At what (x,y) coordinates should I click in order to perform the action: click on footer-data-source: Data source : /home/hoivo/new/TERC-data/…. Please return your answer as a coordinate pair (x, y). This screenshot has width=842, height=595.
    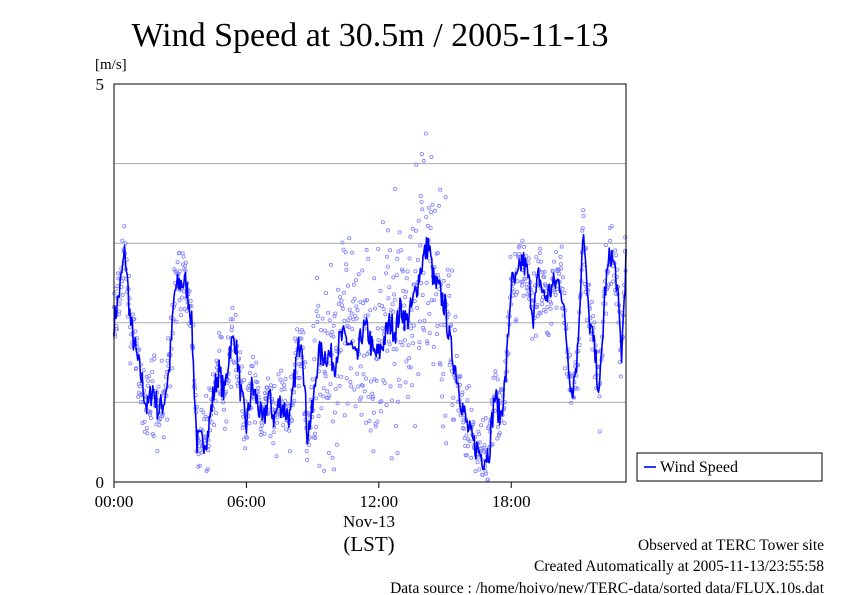
    Looking at the image, I should click on (607, 587).